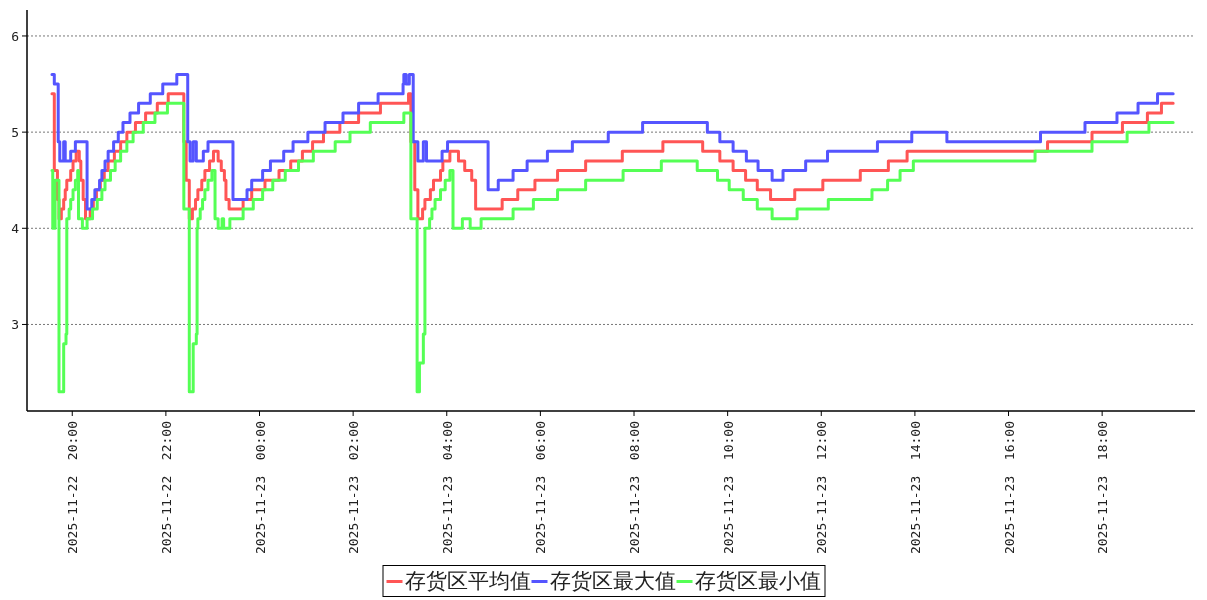 The width and height of the screenshot is (1207, 600). I want to click on x-tick-label: 2025-11-22 22:00, so click(166, 488).